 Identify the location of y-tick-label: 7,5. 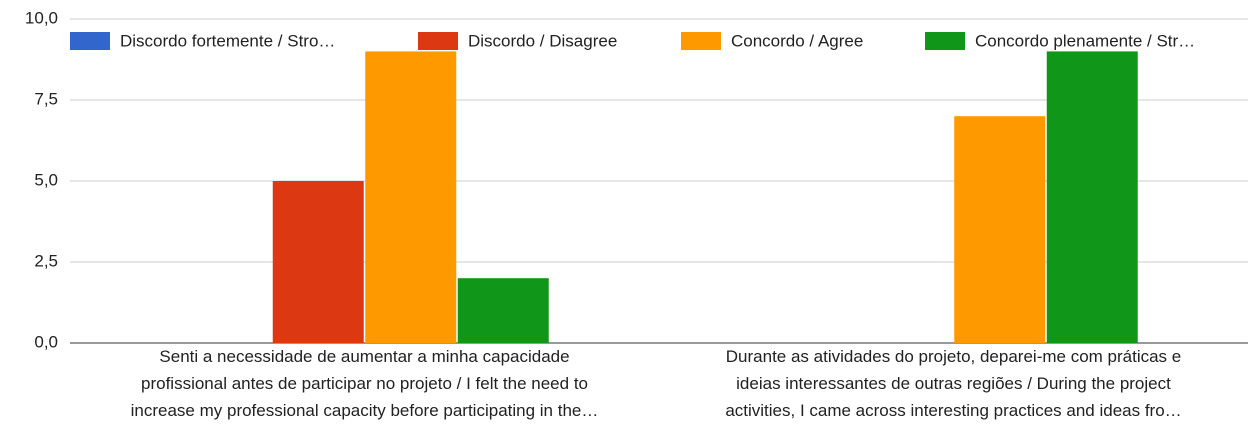
(46, 98).